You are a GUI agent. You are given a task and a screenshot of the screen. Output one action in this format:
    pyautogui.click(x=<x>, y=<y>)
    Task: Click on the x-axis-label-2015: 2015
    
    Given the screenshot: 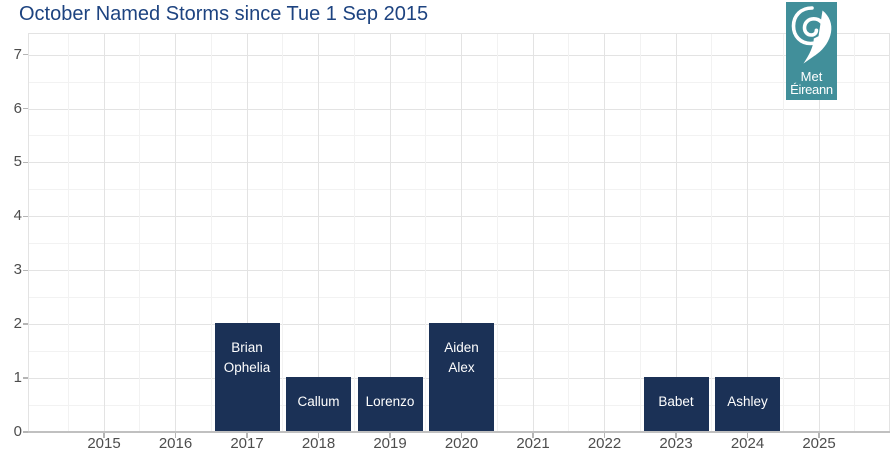 What is the action you would take?
    pyautogui.click(x=104, y=443)
    